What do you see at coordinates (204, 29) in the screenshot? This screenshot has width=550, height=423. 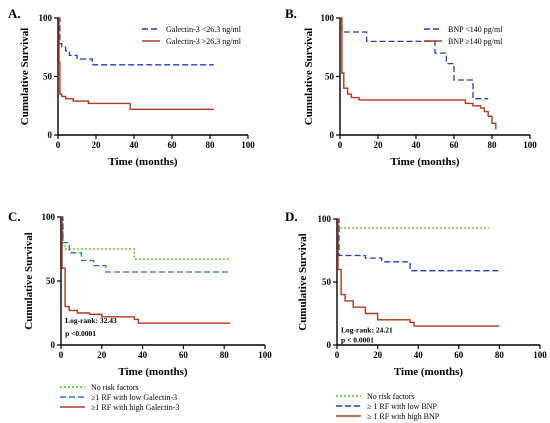 I see `legend-label-1: Galectin-3 <26.3 ng/ml` at bounding box center [204, 29].